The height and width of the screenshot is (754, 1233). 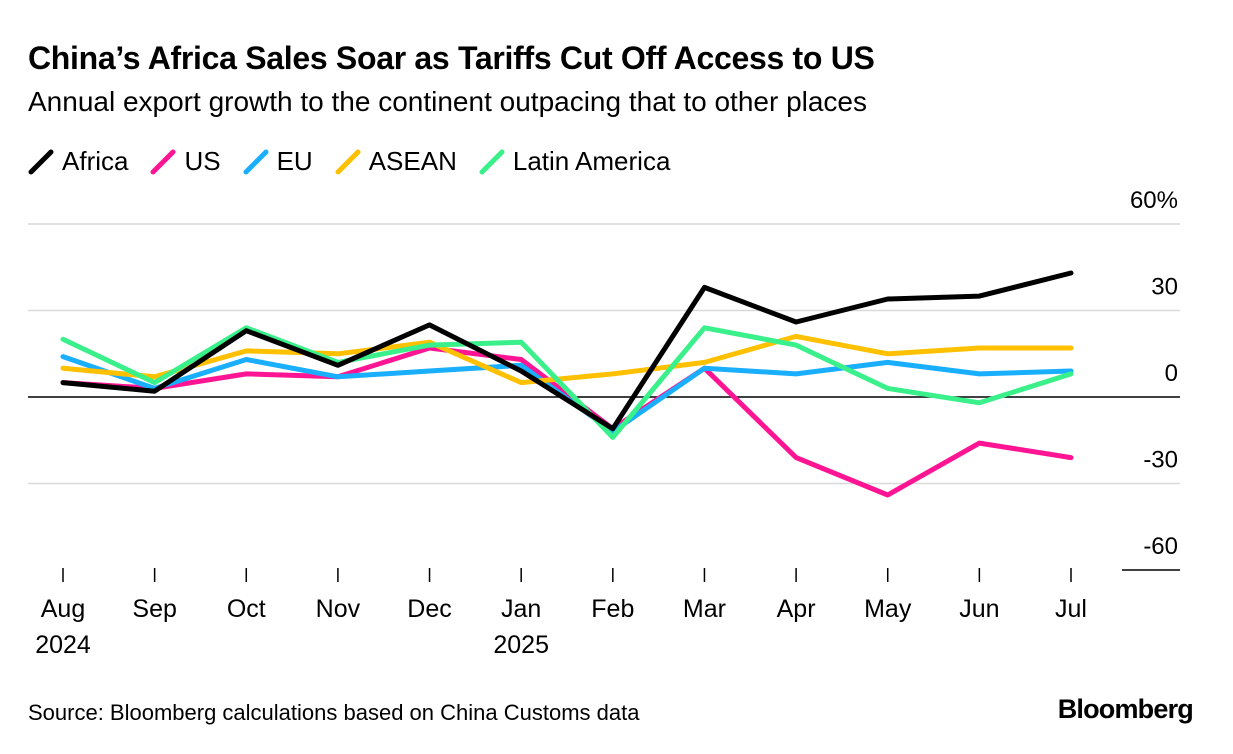 What do you see at coordinates (888, 609) in the screenshot?
I see `x-tick-label: May` at bounding box center [888, 609].